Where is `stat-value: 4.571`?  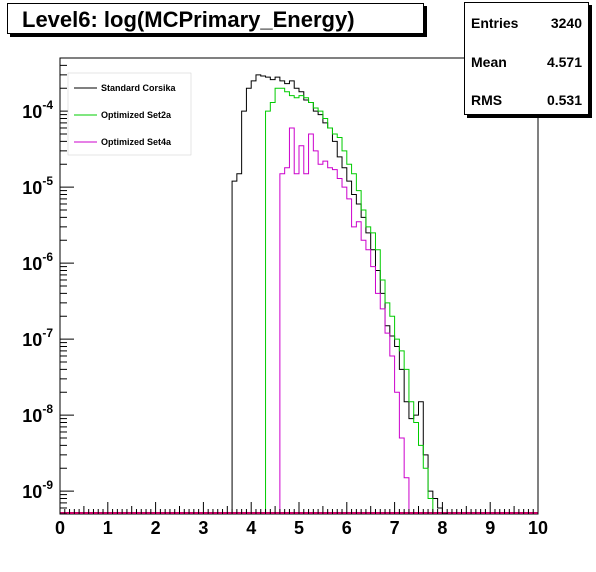
stat-value: 4.571 is located at coordinates (564, 62).